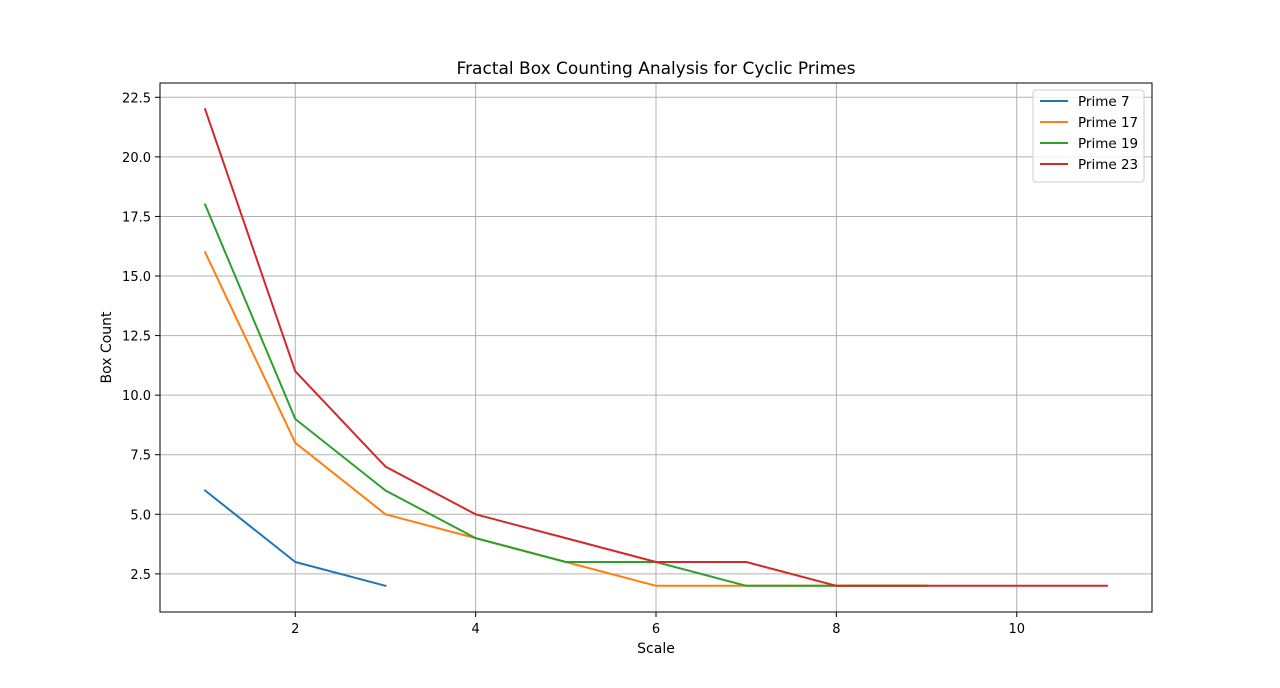 The height and width of the screenshot is (688, 1280). Describe the element at coordinates (136, 396) in the screenshot. I see `y-tick-label: 10.0` at that location.